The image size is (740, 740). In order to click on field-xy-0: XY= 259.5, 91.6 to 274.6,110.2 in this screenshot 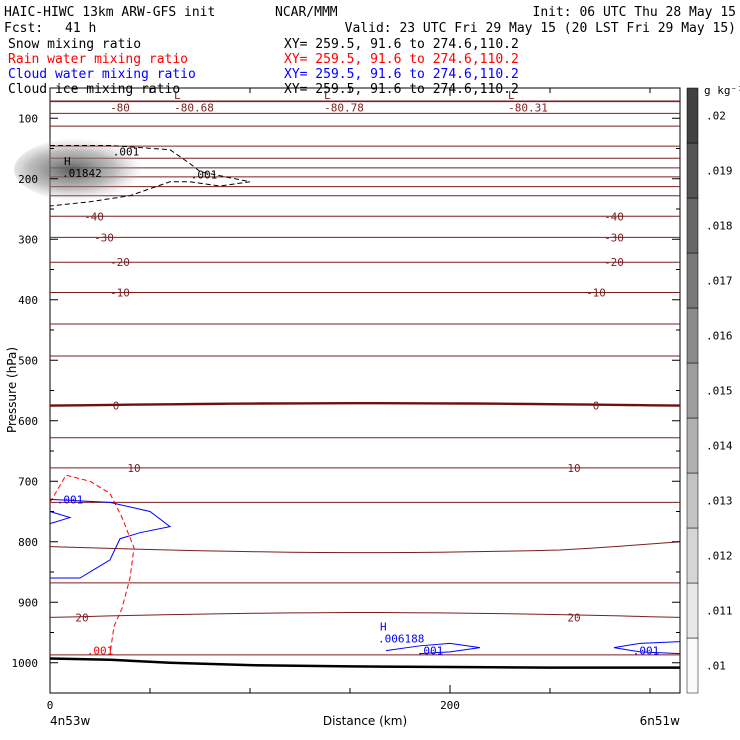, I will do `click(401, 44)`.